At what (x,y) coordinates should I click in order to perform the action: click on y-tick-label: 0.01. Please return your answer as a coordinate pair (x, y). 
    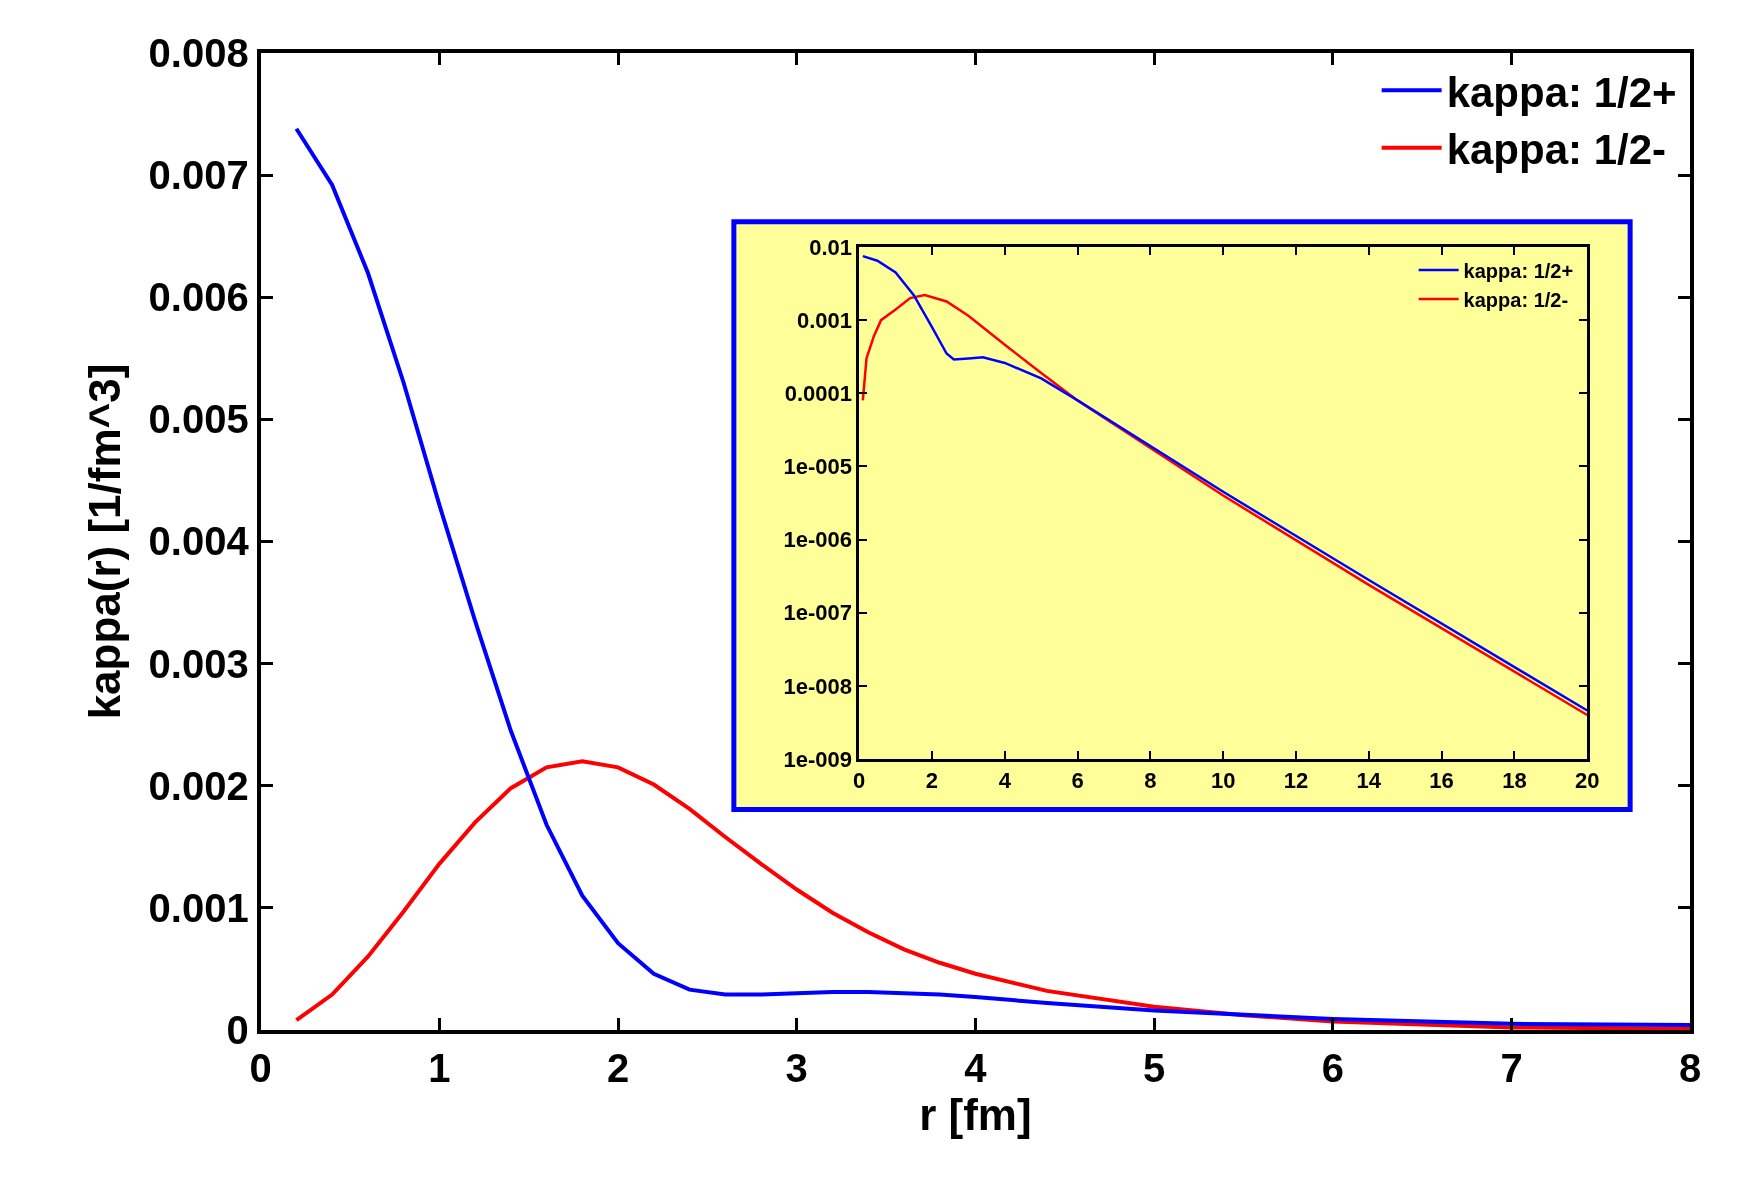
    Looking at the image, I should click on (831, 247).